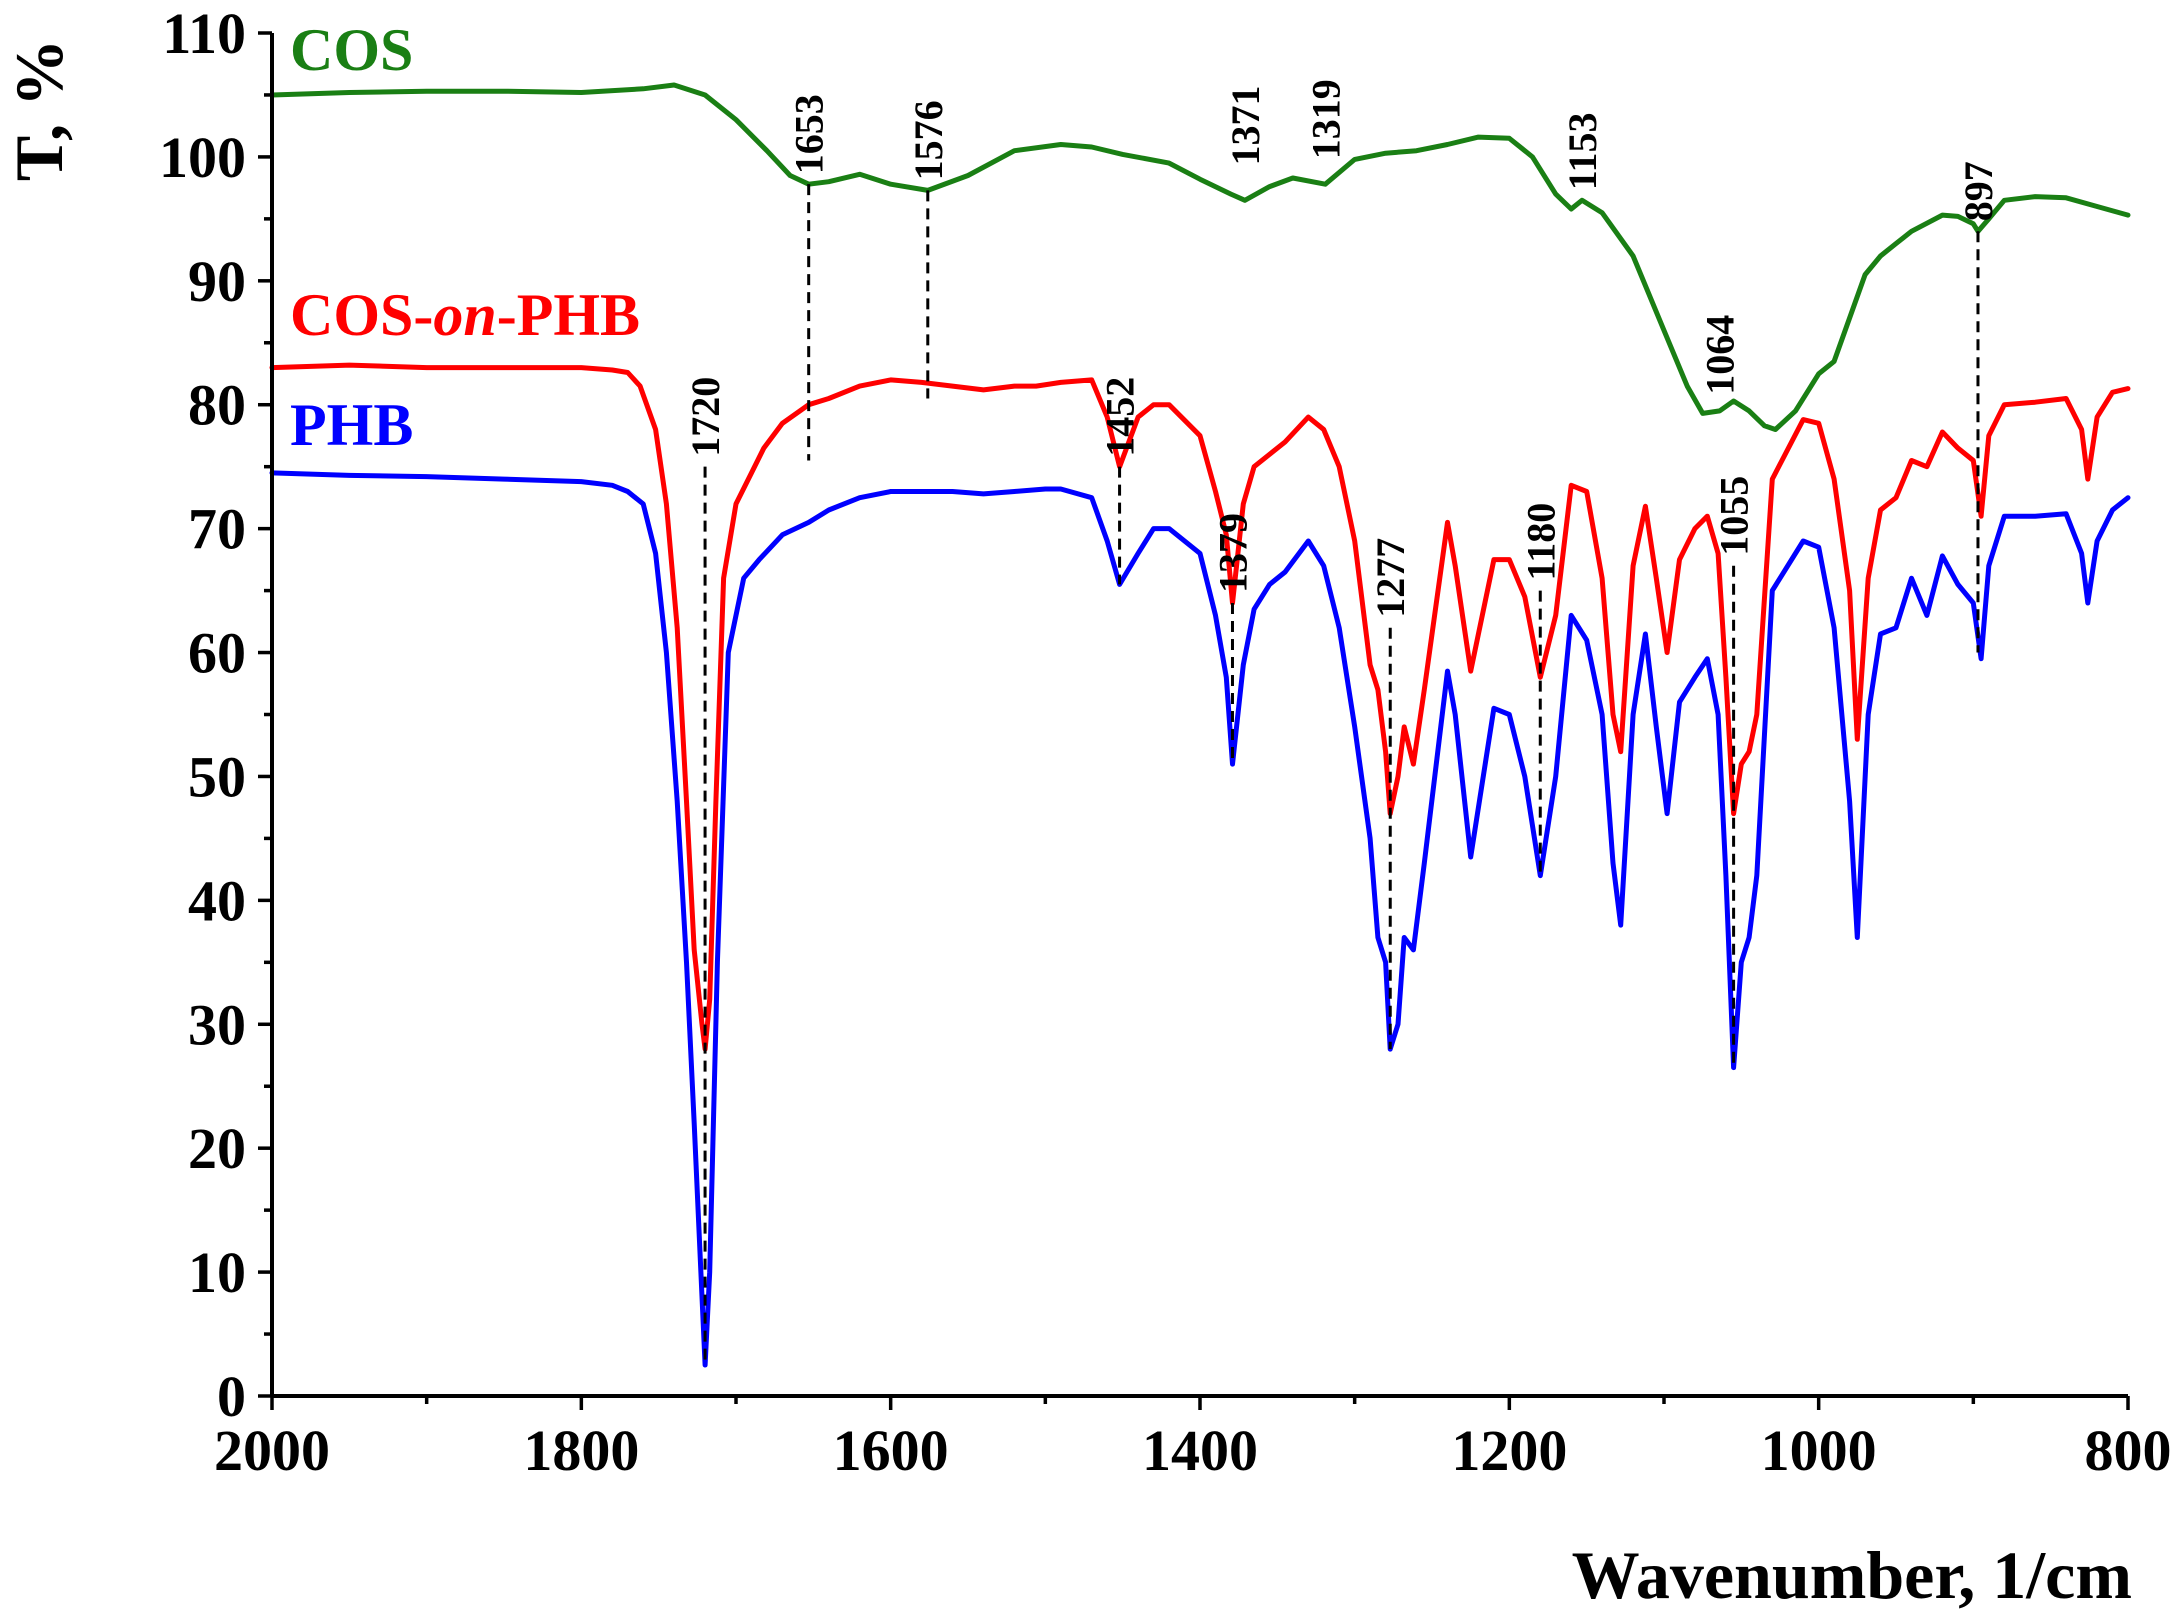  What do you see at coordinates (465, 237) in the screenshot?
I see `legend: COS COS-on-PHB PHB` at bounding box center [465, 237].